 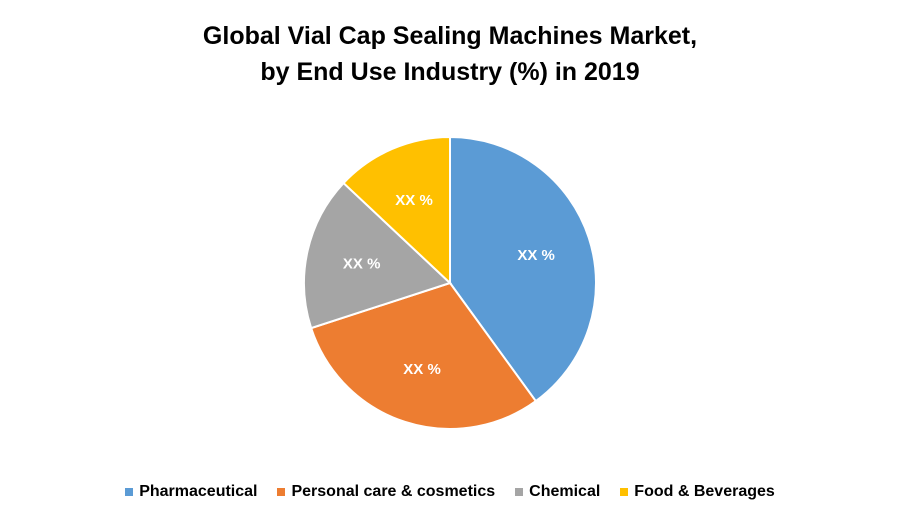 What do you see at coordinates (393, 491) in the screenshot?
I see `legend-label: Personal care & cosmetics` at bounding box center [393, 491].